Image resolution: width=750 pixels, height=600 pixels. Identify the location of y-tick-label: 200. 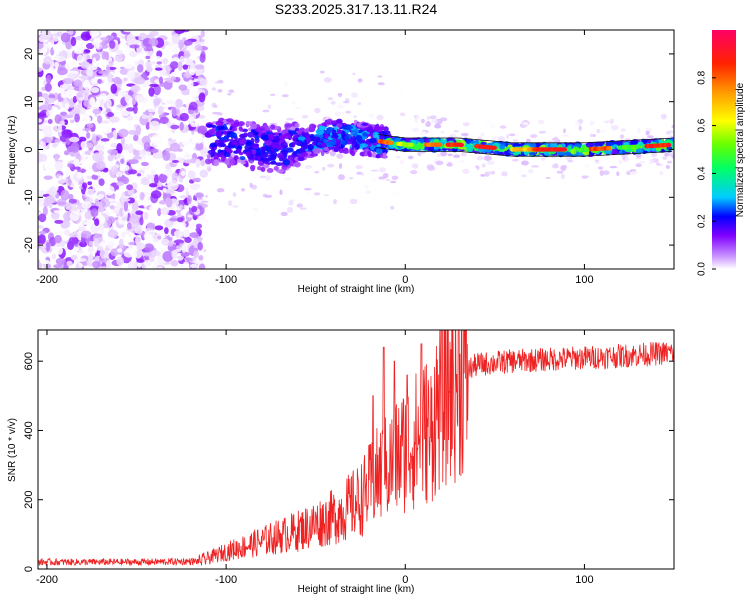
(29, 500).